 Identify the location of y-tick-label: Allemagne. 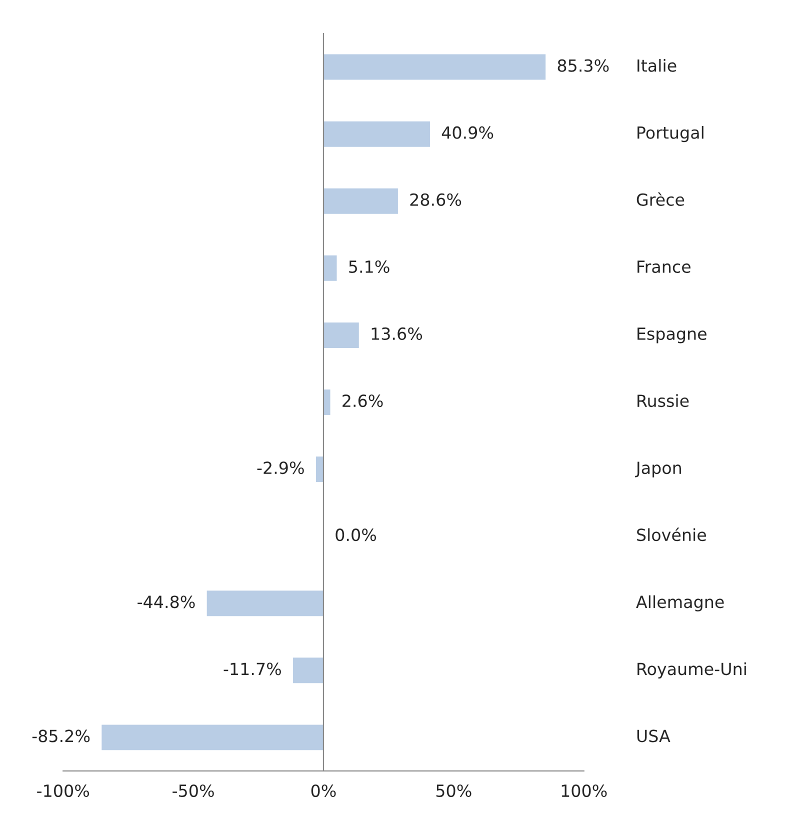
(680, 603).